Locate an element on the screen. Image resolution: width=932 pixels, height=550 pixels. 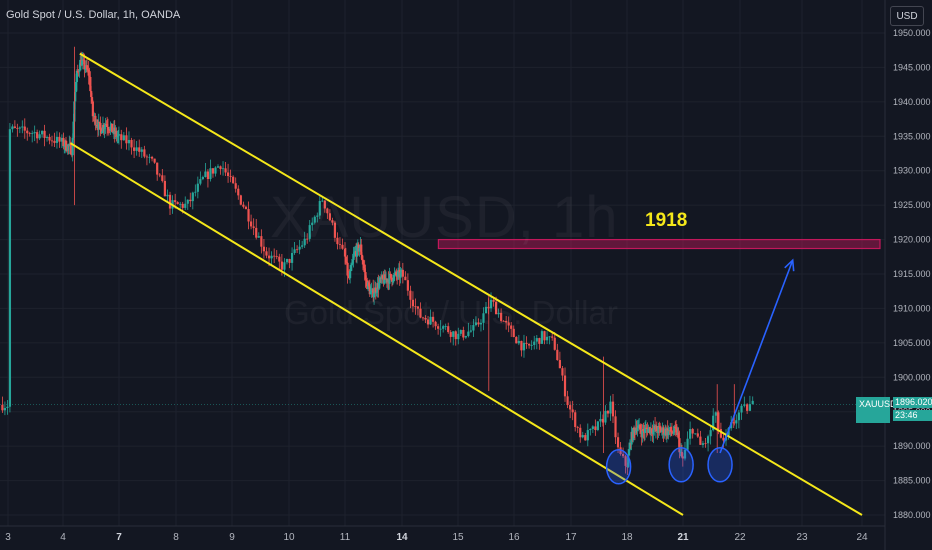
time-tick-label: 8 is located at coordinates (176, 537).